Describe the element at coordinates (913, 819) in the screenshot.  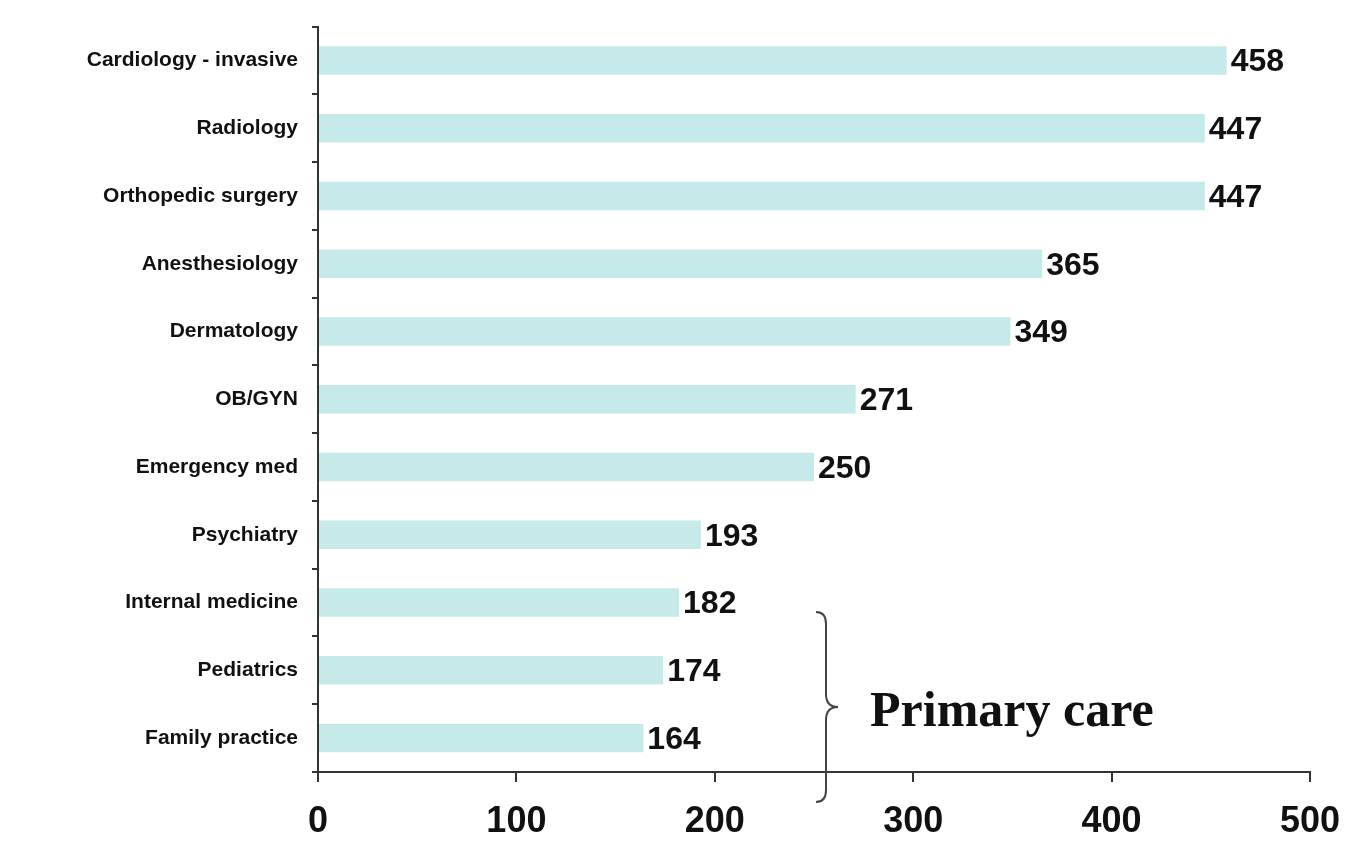
I see `x-tick-label: 300` at that location.